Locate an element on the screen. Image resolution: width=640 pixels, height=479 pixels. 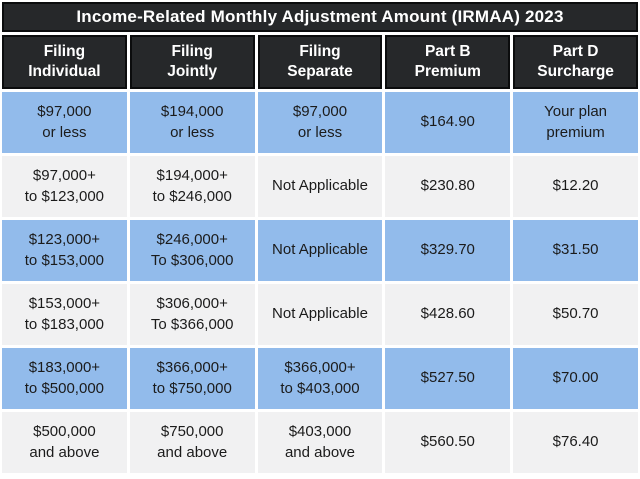
table-cell-r6-part-d-surcharge: $76.40 is located at coordinates (575, 442).